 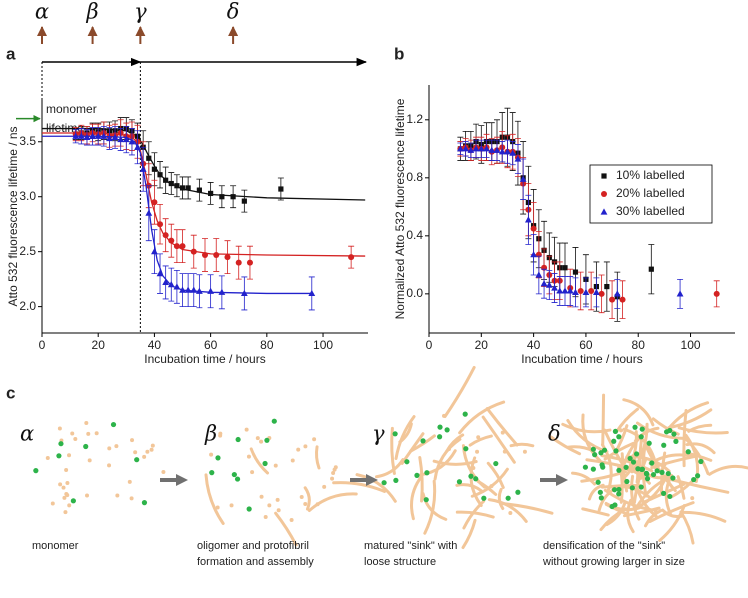 I want to click on stage, so click(x=648, y=469).